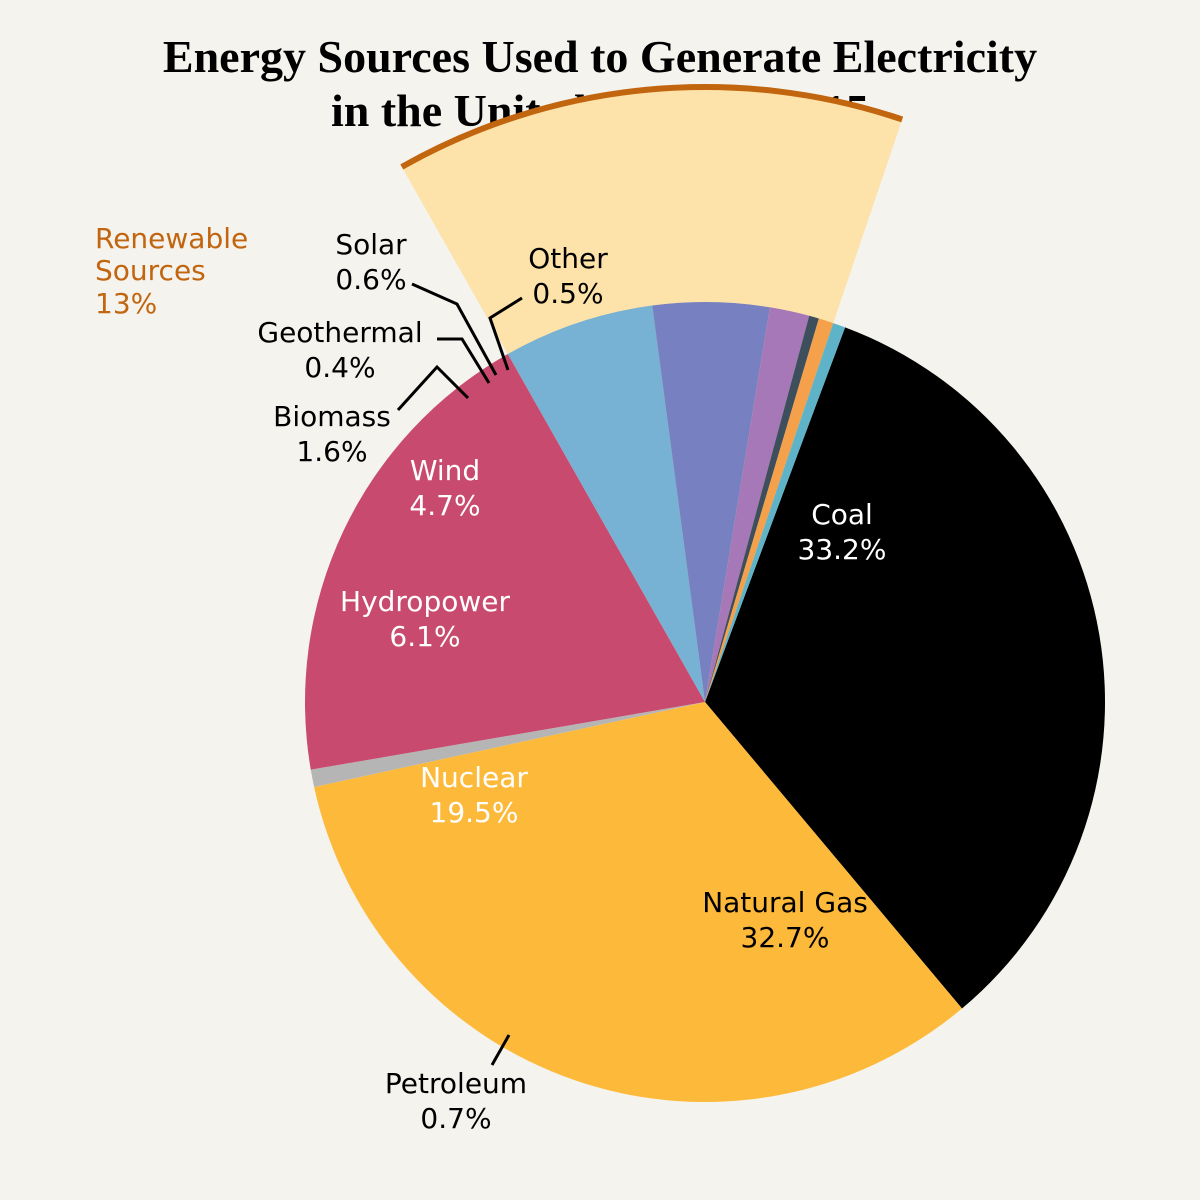 This screenshot has width=1200, height=1200. Describe the element at coordinates (332, 416) in the screenshot. I see `biomass-label: Biomass` at that location.